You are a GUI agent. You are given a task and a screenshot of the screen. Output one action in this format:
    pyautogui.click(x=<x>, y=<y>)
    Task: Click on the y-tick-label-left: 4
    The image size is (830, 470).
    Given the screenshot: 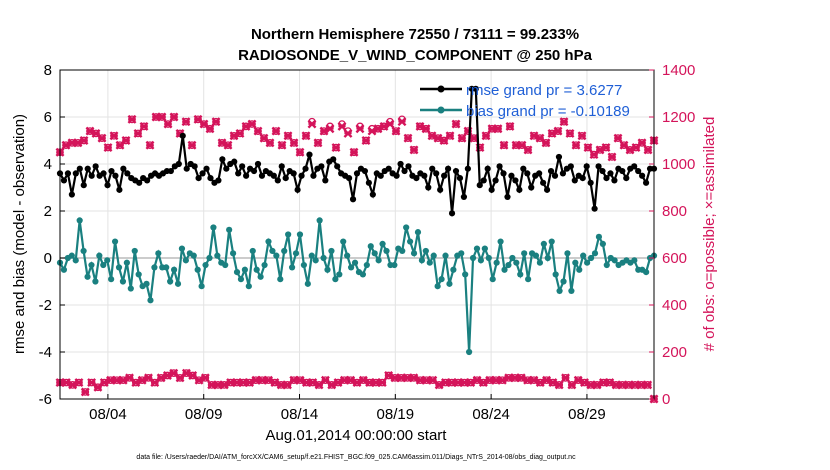 What is the action you would take?
    pyautogui.click(x=48, y=164)
    